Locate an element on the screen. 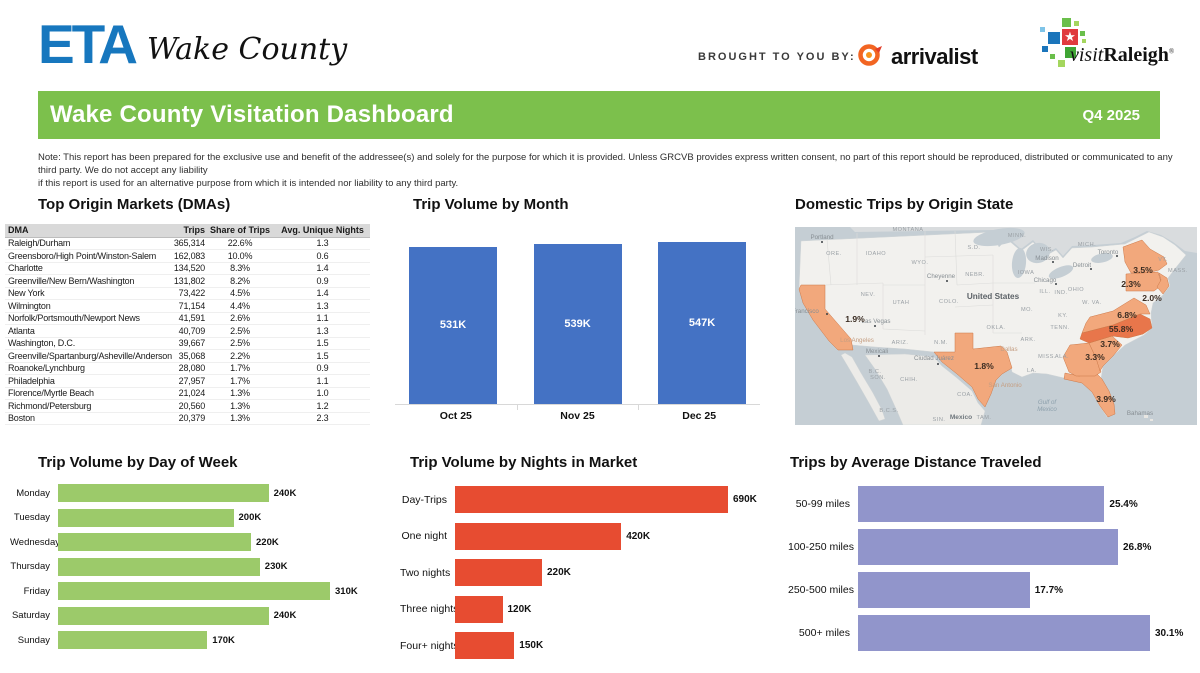 This screenshot has width=1200, height=673. map-state-california is located at coordinates (826, 317).